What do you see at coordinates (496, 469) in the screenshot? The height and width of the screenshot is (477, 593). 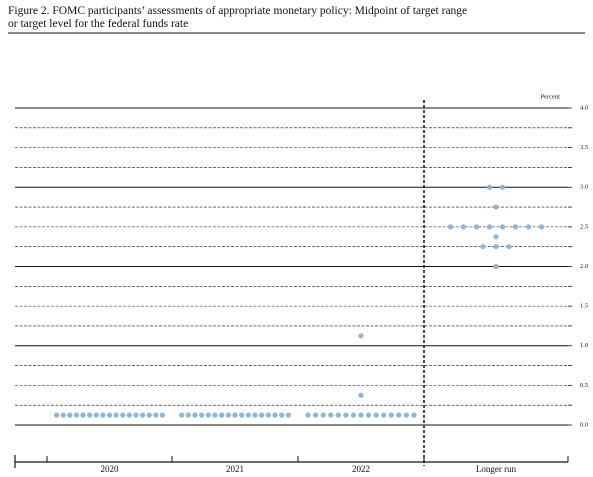 I see `x-tick-label: Longer run` at bounding box center [496, 469].